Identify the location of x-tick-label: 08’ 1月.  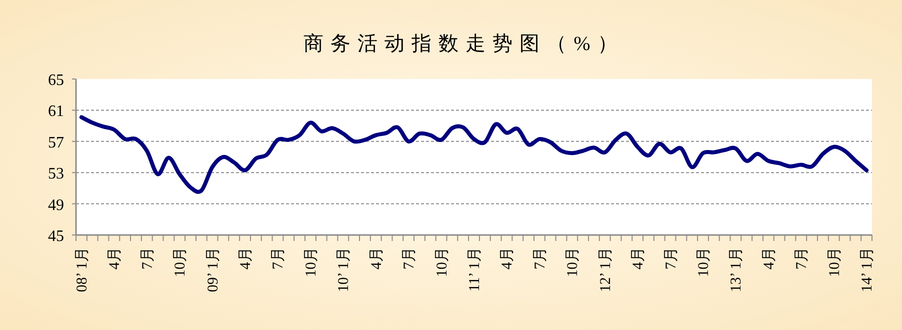
(82, 269).